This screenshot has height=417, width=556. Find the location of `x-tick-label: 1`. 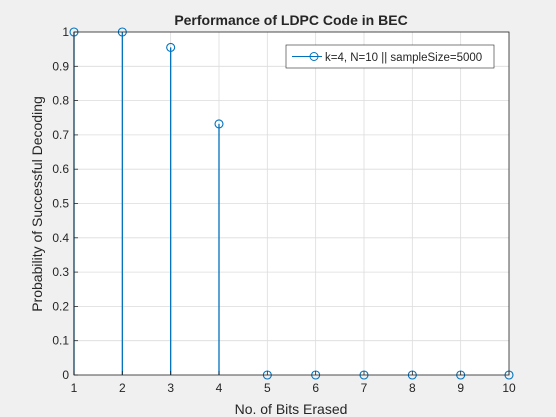

x-tick-label: 1 is located at coordinates (74, 388).